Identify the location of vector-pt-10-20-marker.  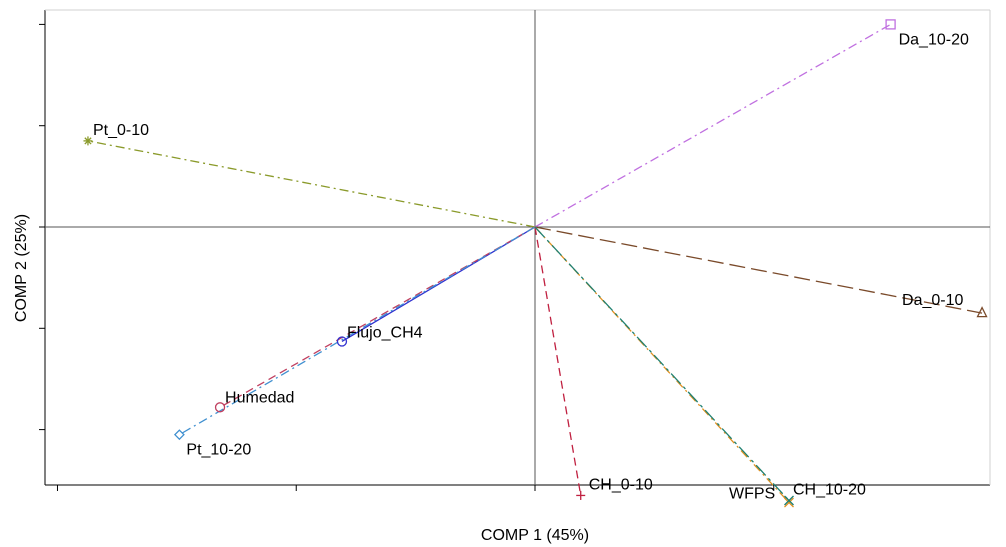
(179, 435).